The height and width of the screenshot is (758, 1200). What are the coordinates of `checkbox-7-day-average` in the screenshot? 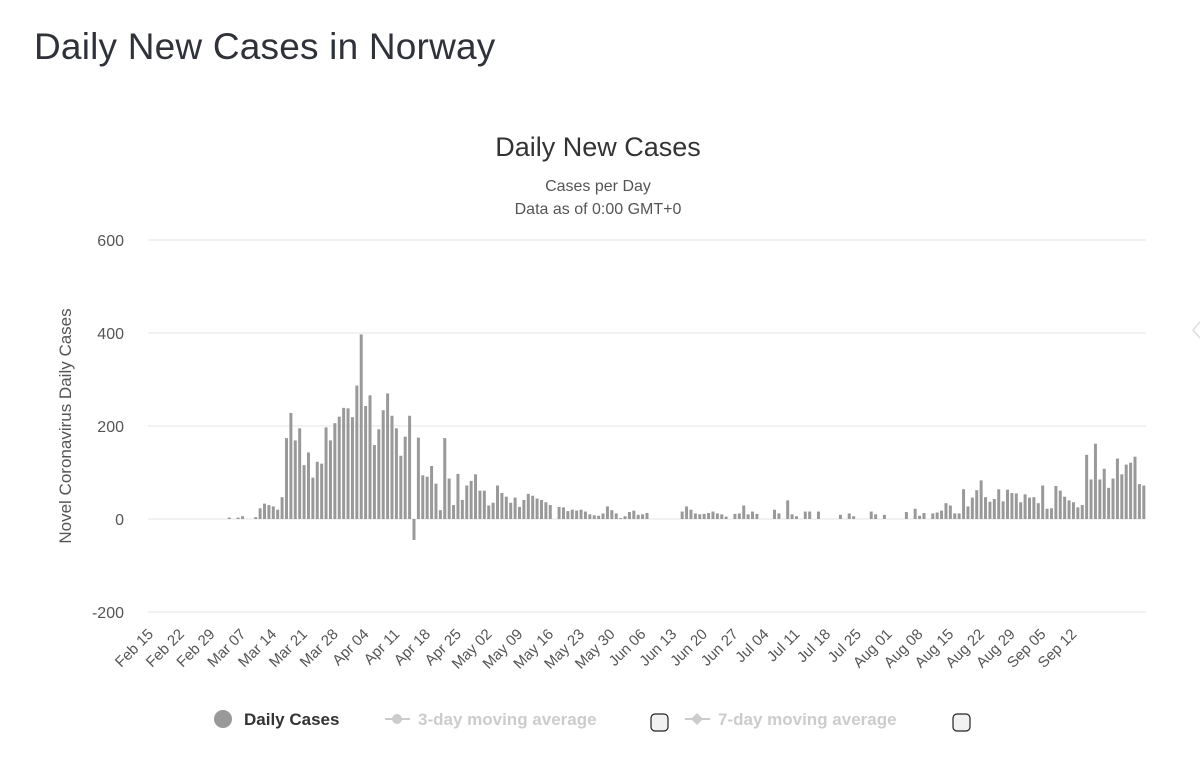 It's located at (961, 722).